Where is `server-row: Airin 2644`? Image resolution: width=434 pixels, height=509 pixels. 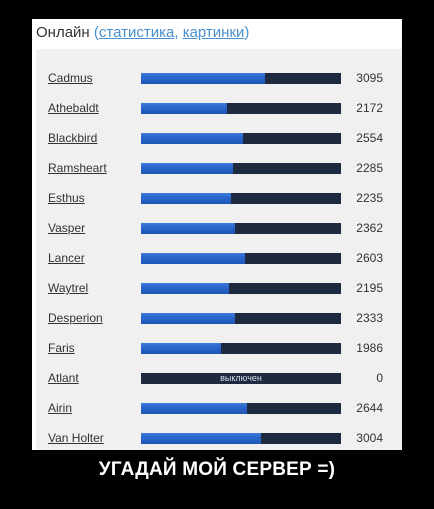 server-row: Airin 2644 is located at coordinates (219, 410).